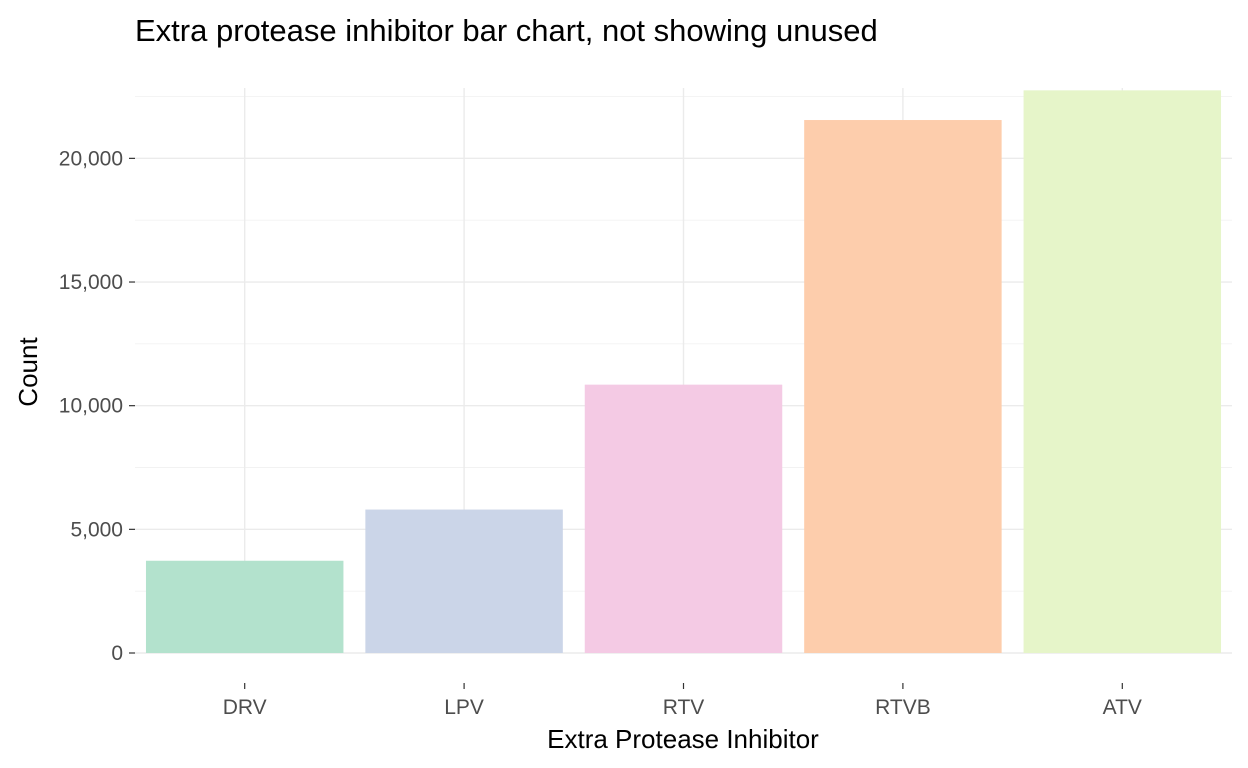 The height and width of the screenshot is (768, 1248). Describe the element at coordinates (903, 707) in the screenshot. I see `x-tick-label: RTVB` at that location.